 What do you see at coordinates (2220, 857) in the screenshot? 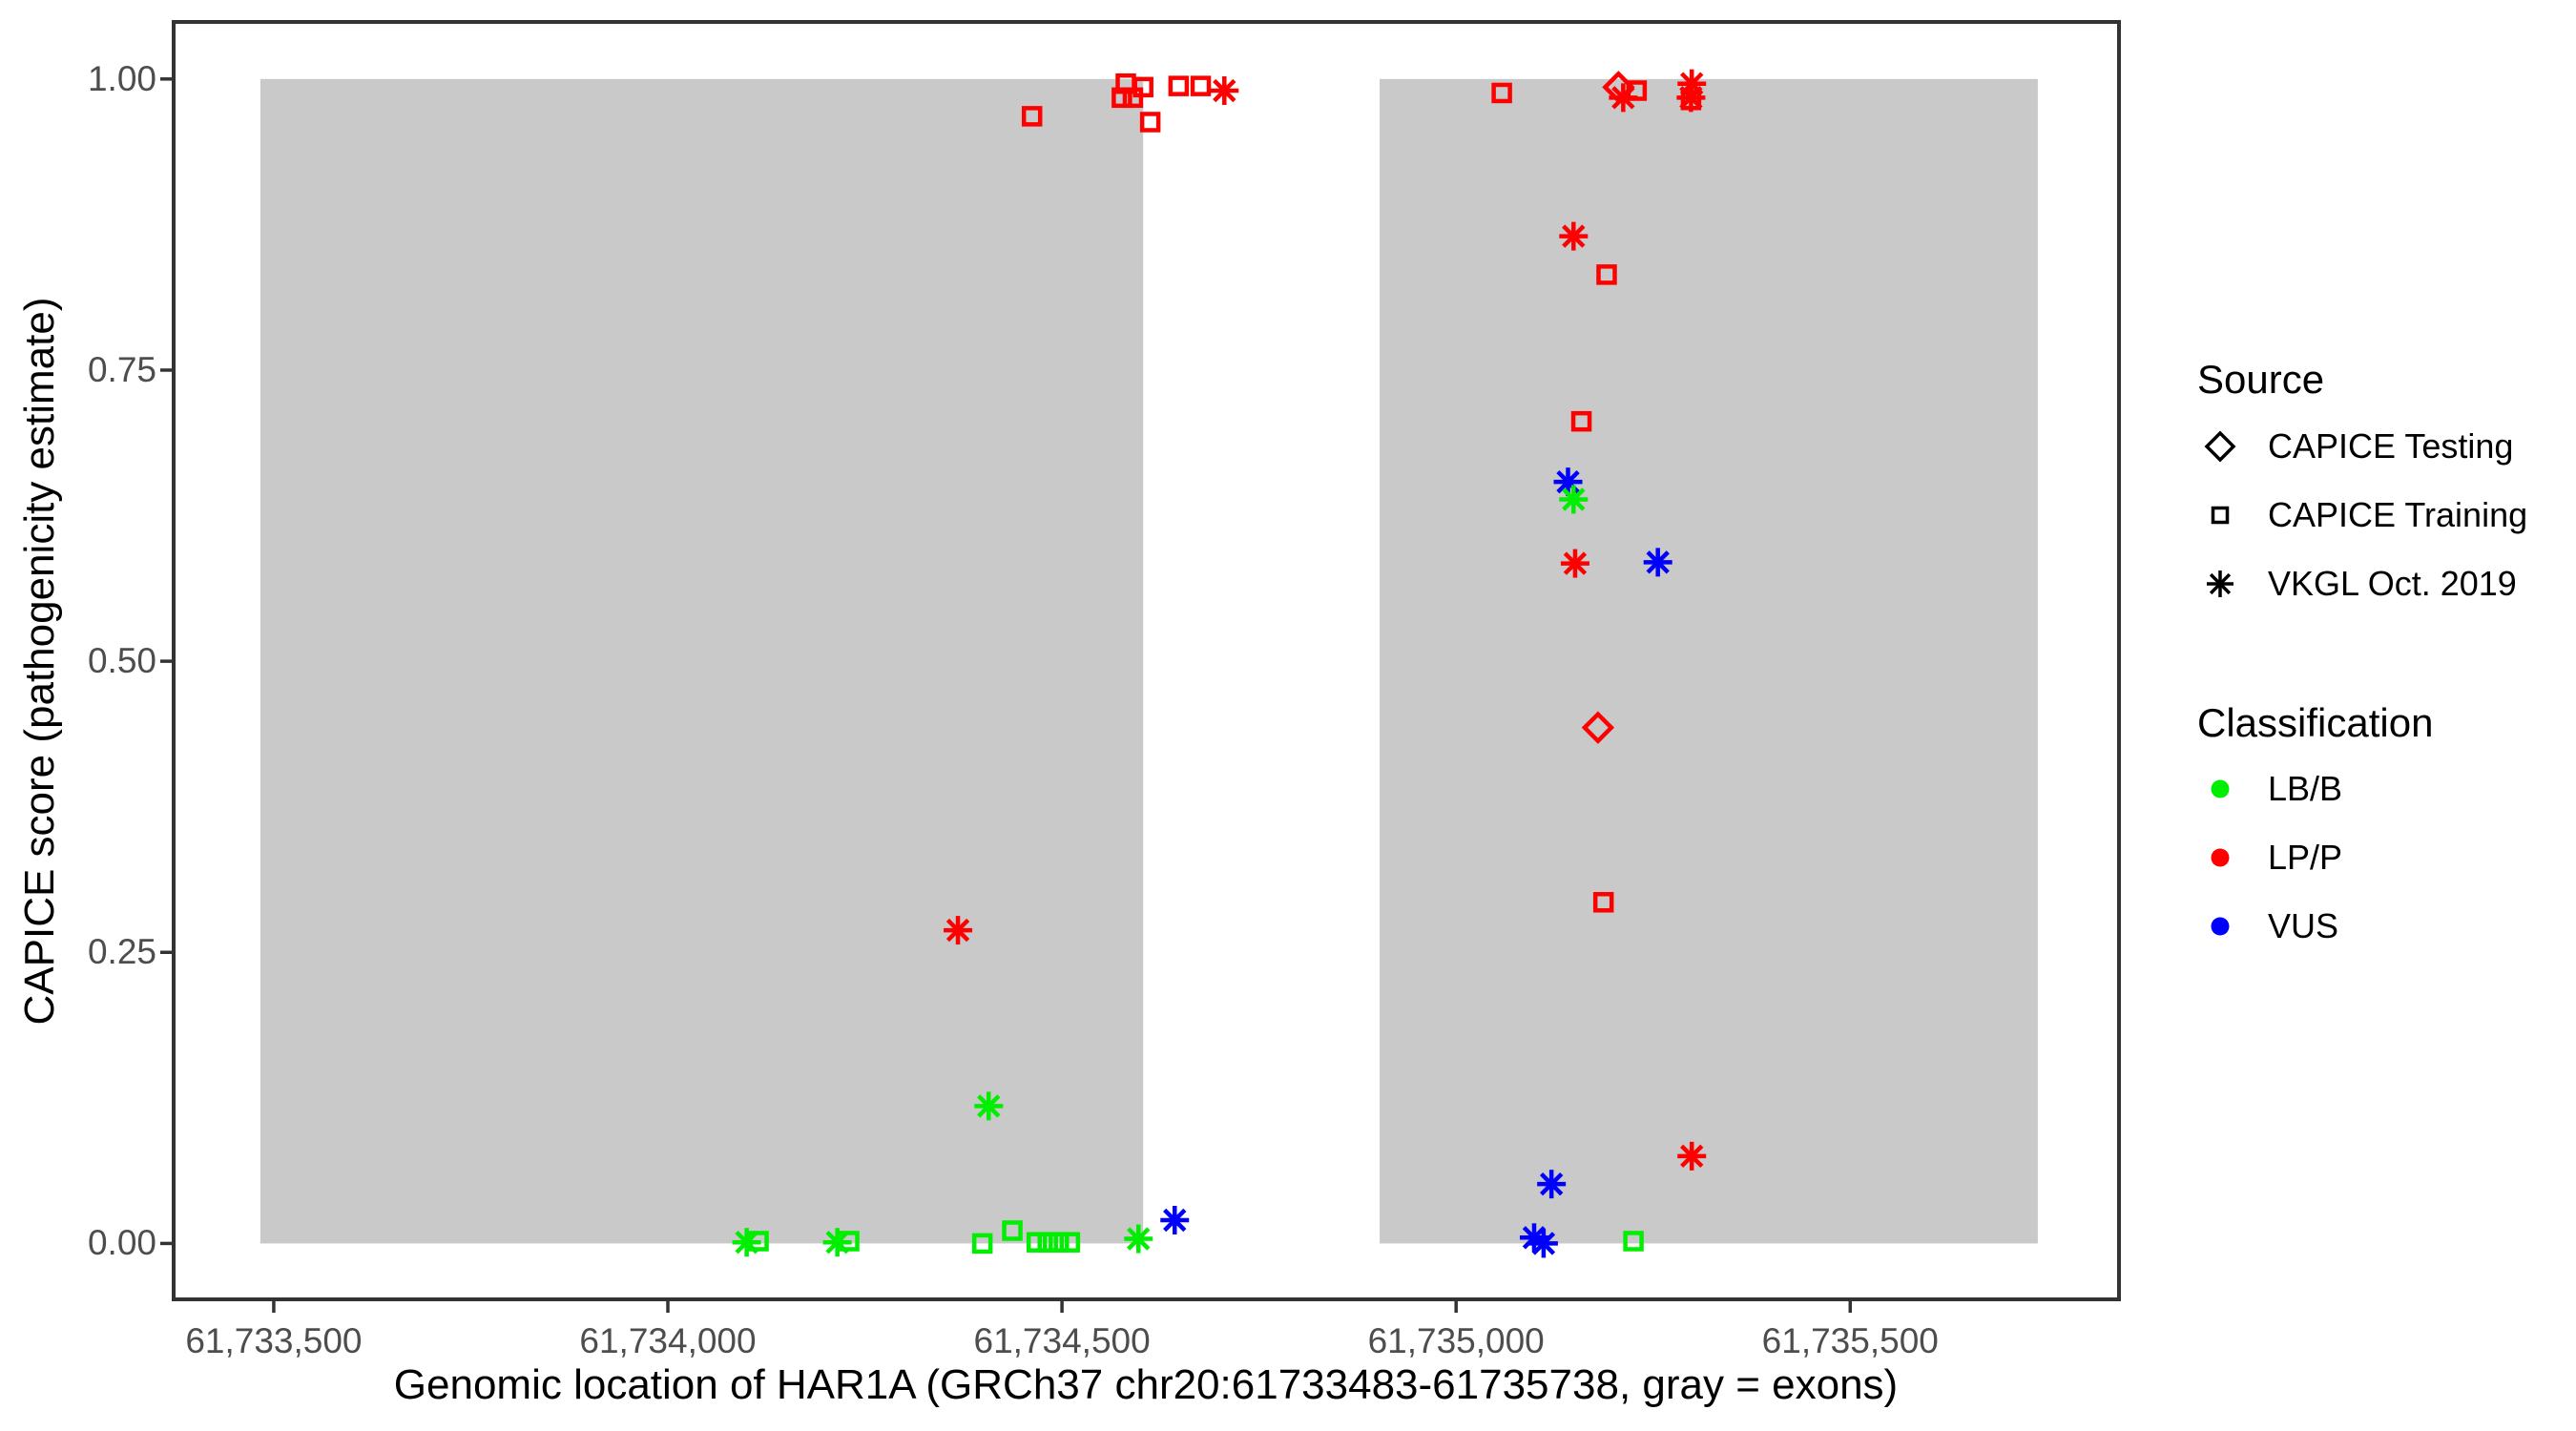
I see `red-dot-icon` at bounding box center [2220, 857].